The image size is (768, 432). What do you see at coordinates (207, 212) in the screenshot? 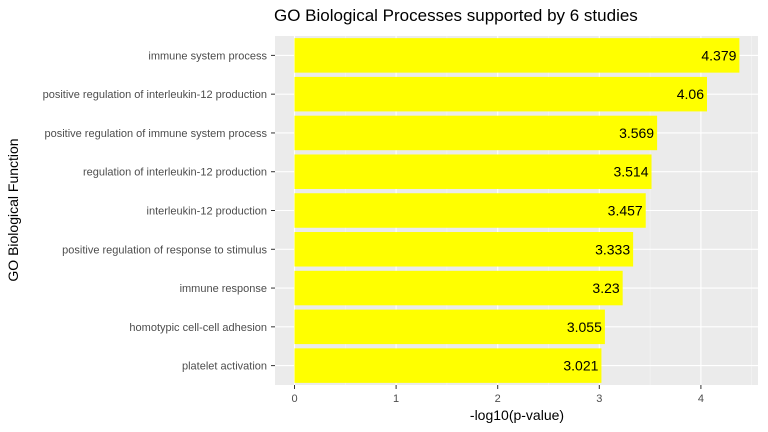
I see `y-tick-label: interleukin-12 production` at bounding box center [207, 212].